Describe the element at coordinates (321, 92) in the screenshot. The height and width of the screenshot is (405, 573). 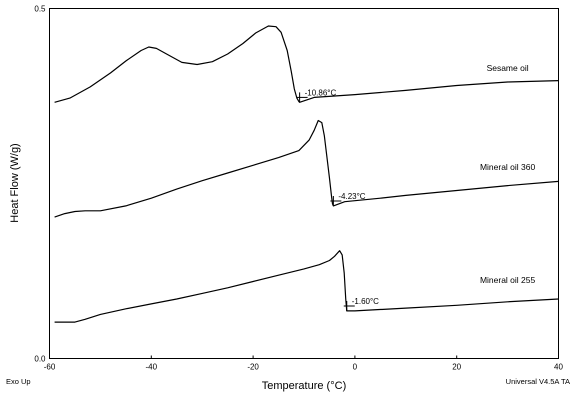
I see `onset-label: -10.86°C` at that location.